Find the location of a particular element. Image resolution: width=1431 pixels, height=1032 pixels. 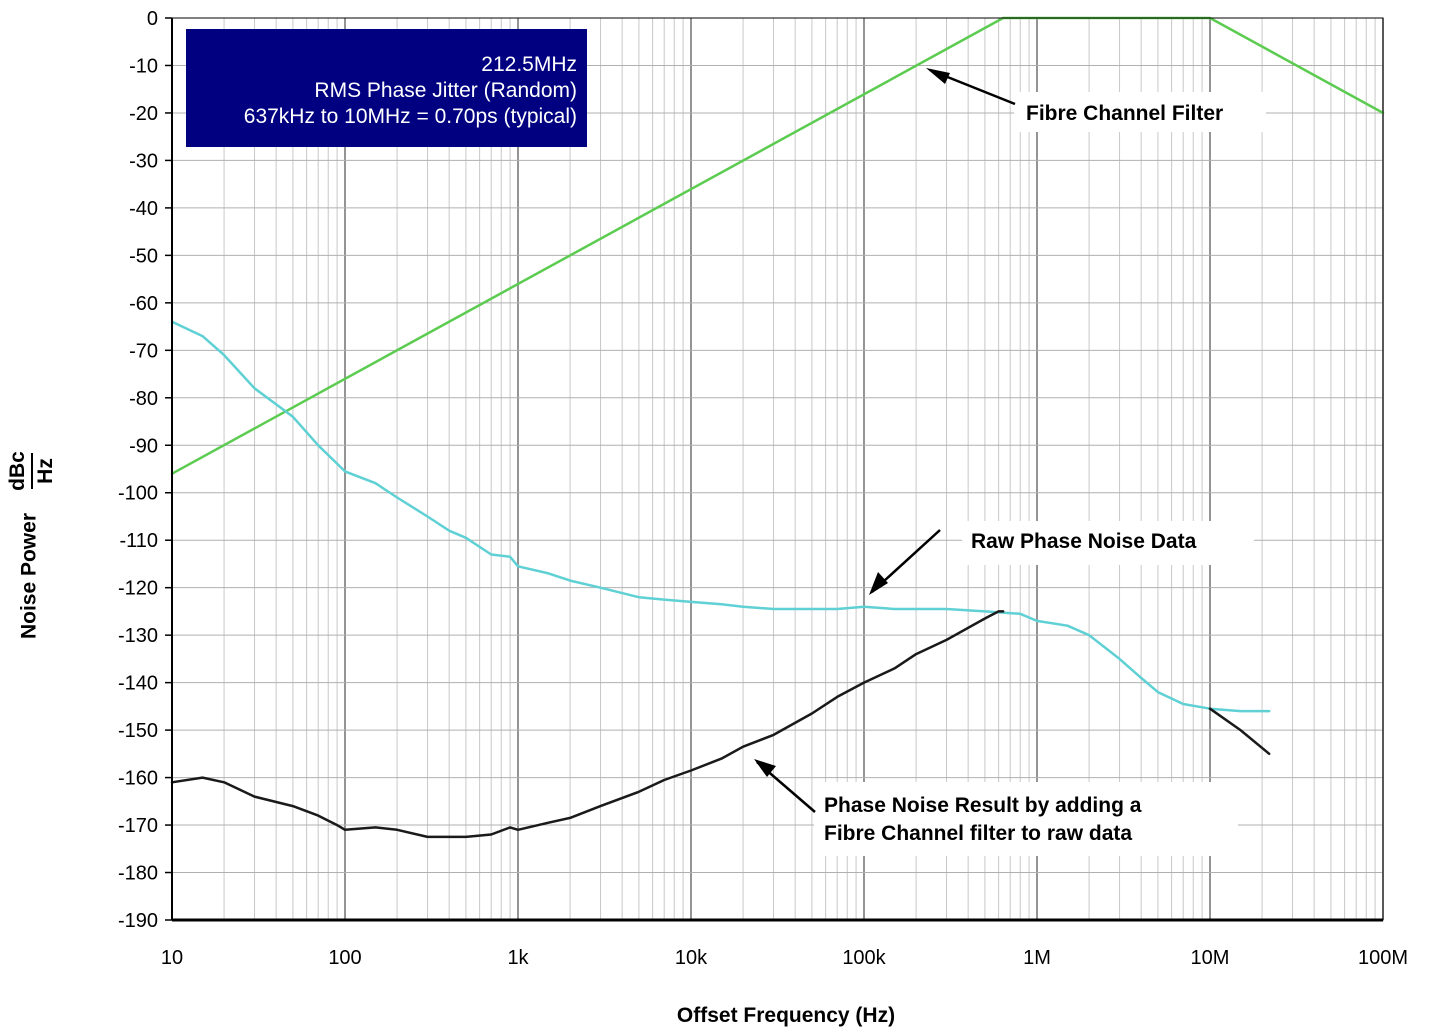

y-tick-label: -130 is located at coordinates (138, 636).